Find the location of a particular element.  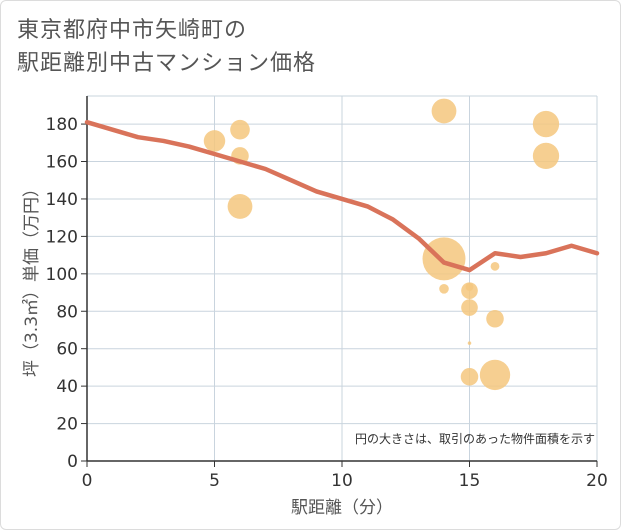

x-axis-title: 駅距離（分） is located at coordinates (342, 508).